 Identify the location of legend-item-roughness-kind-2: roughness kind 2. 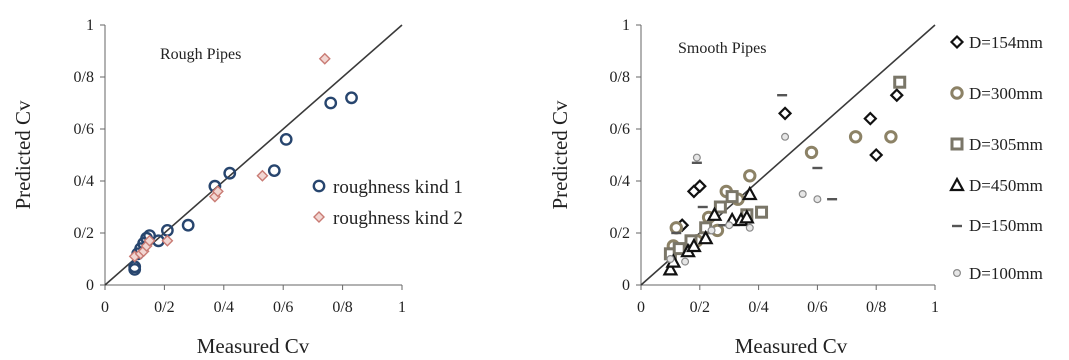
(388, 218).